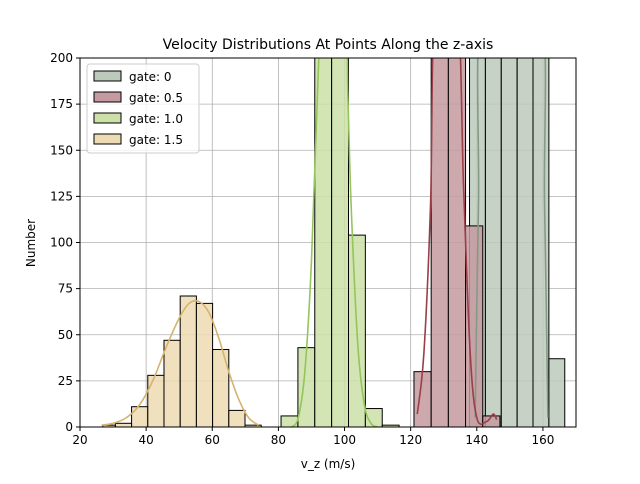  I want to click on y-tick-label: 150, so click(61, 150).